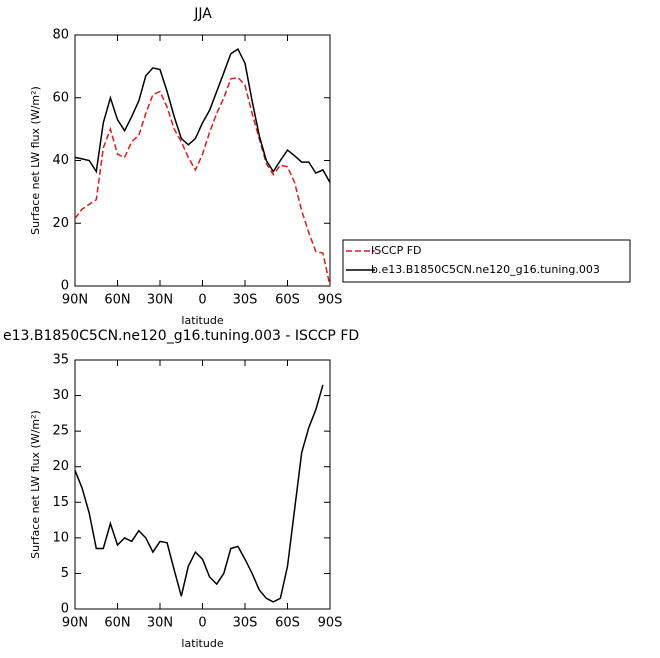 This screenshot has height=658, width=660. Describe the element at coordinates (65, 573) in the screenshot. I see `y-tick-label: 5` at that location.